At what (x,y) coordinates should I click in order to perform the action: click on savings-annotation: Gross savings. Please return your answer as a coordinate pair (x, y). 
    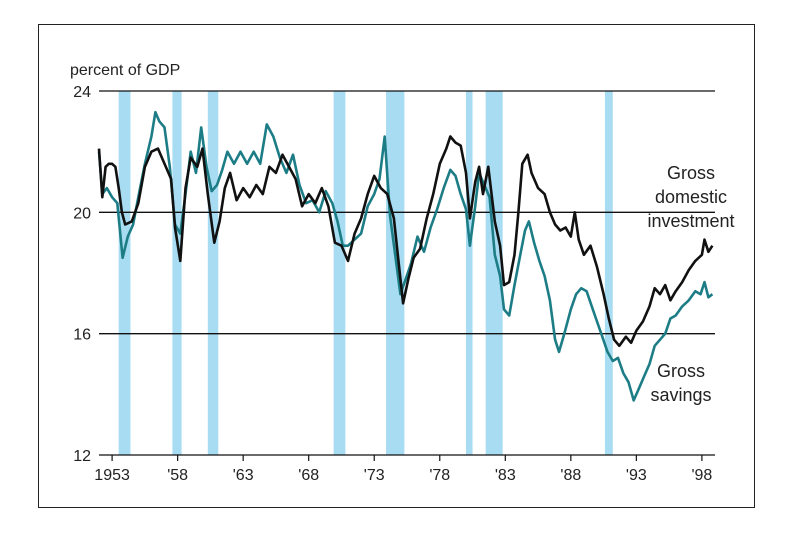
    Looking at the image, I should click on (680, 383).